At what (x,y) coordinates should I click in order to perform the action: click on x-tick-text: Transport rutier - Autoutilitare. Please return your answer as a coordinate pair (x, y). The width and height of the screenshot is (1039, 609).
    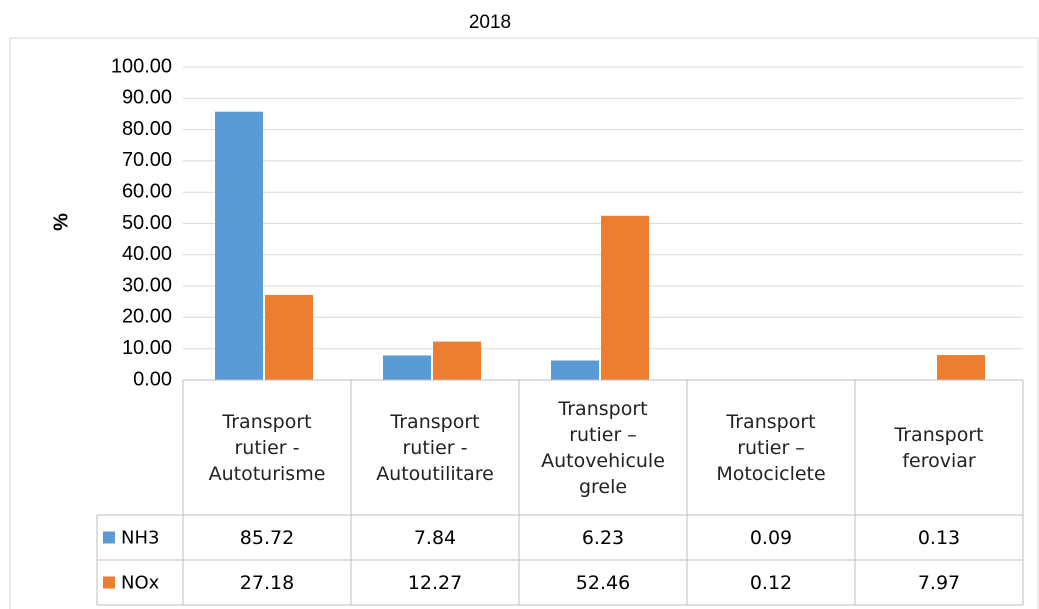
    Looking at the image, I should click on (435, 447).